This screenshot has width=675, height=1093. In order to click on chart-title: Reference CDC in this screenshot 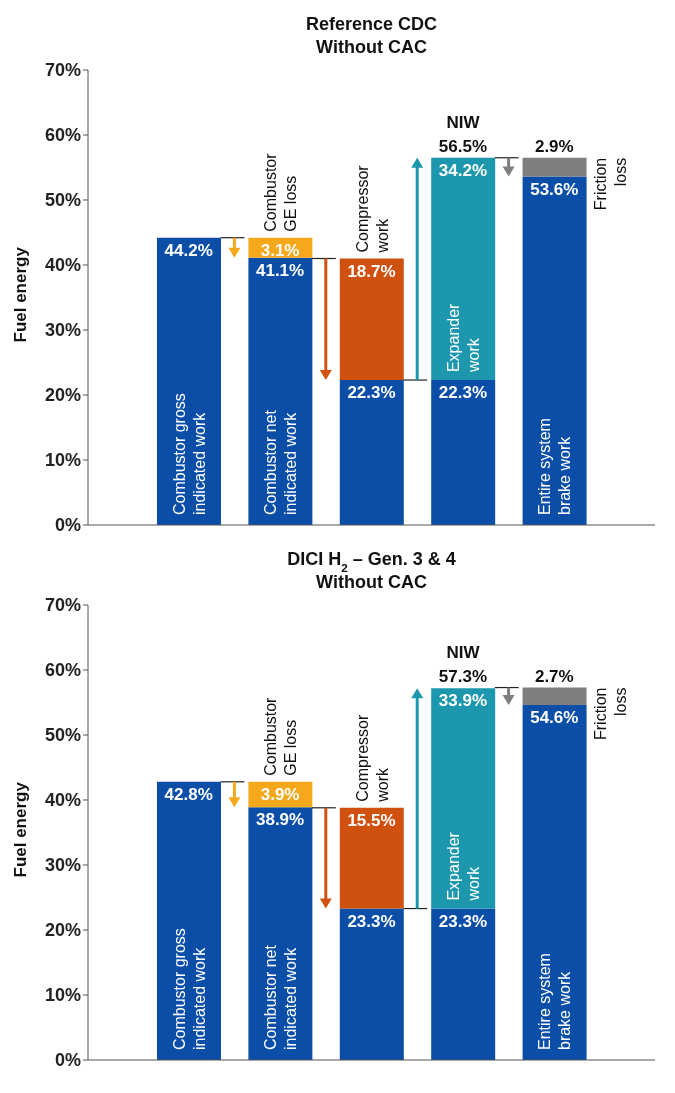, I will do `click(371, 24)`.